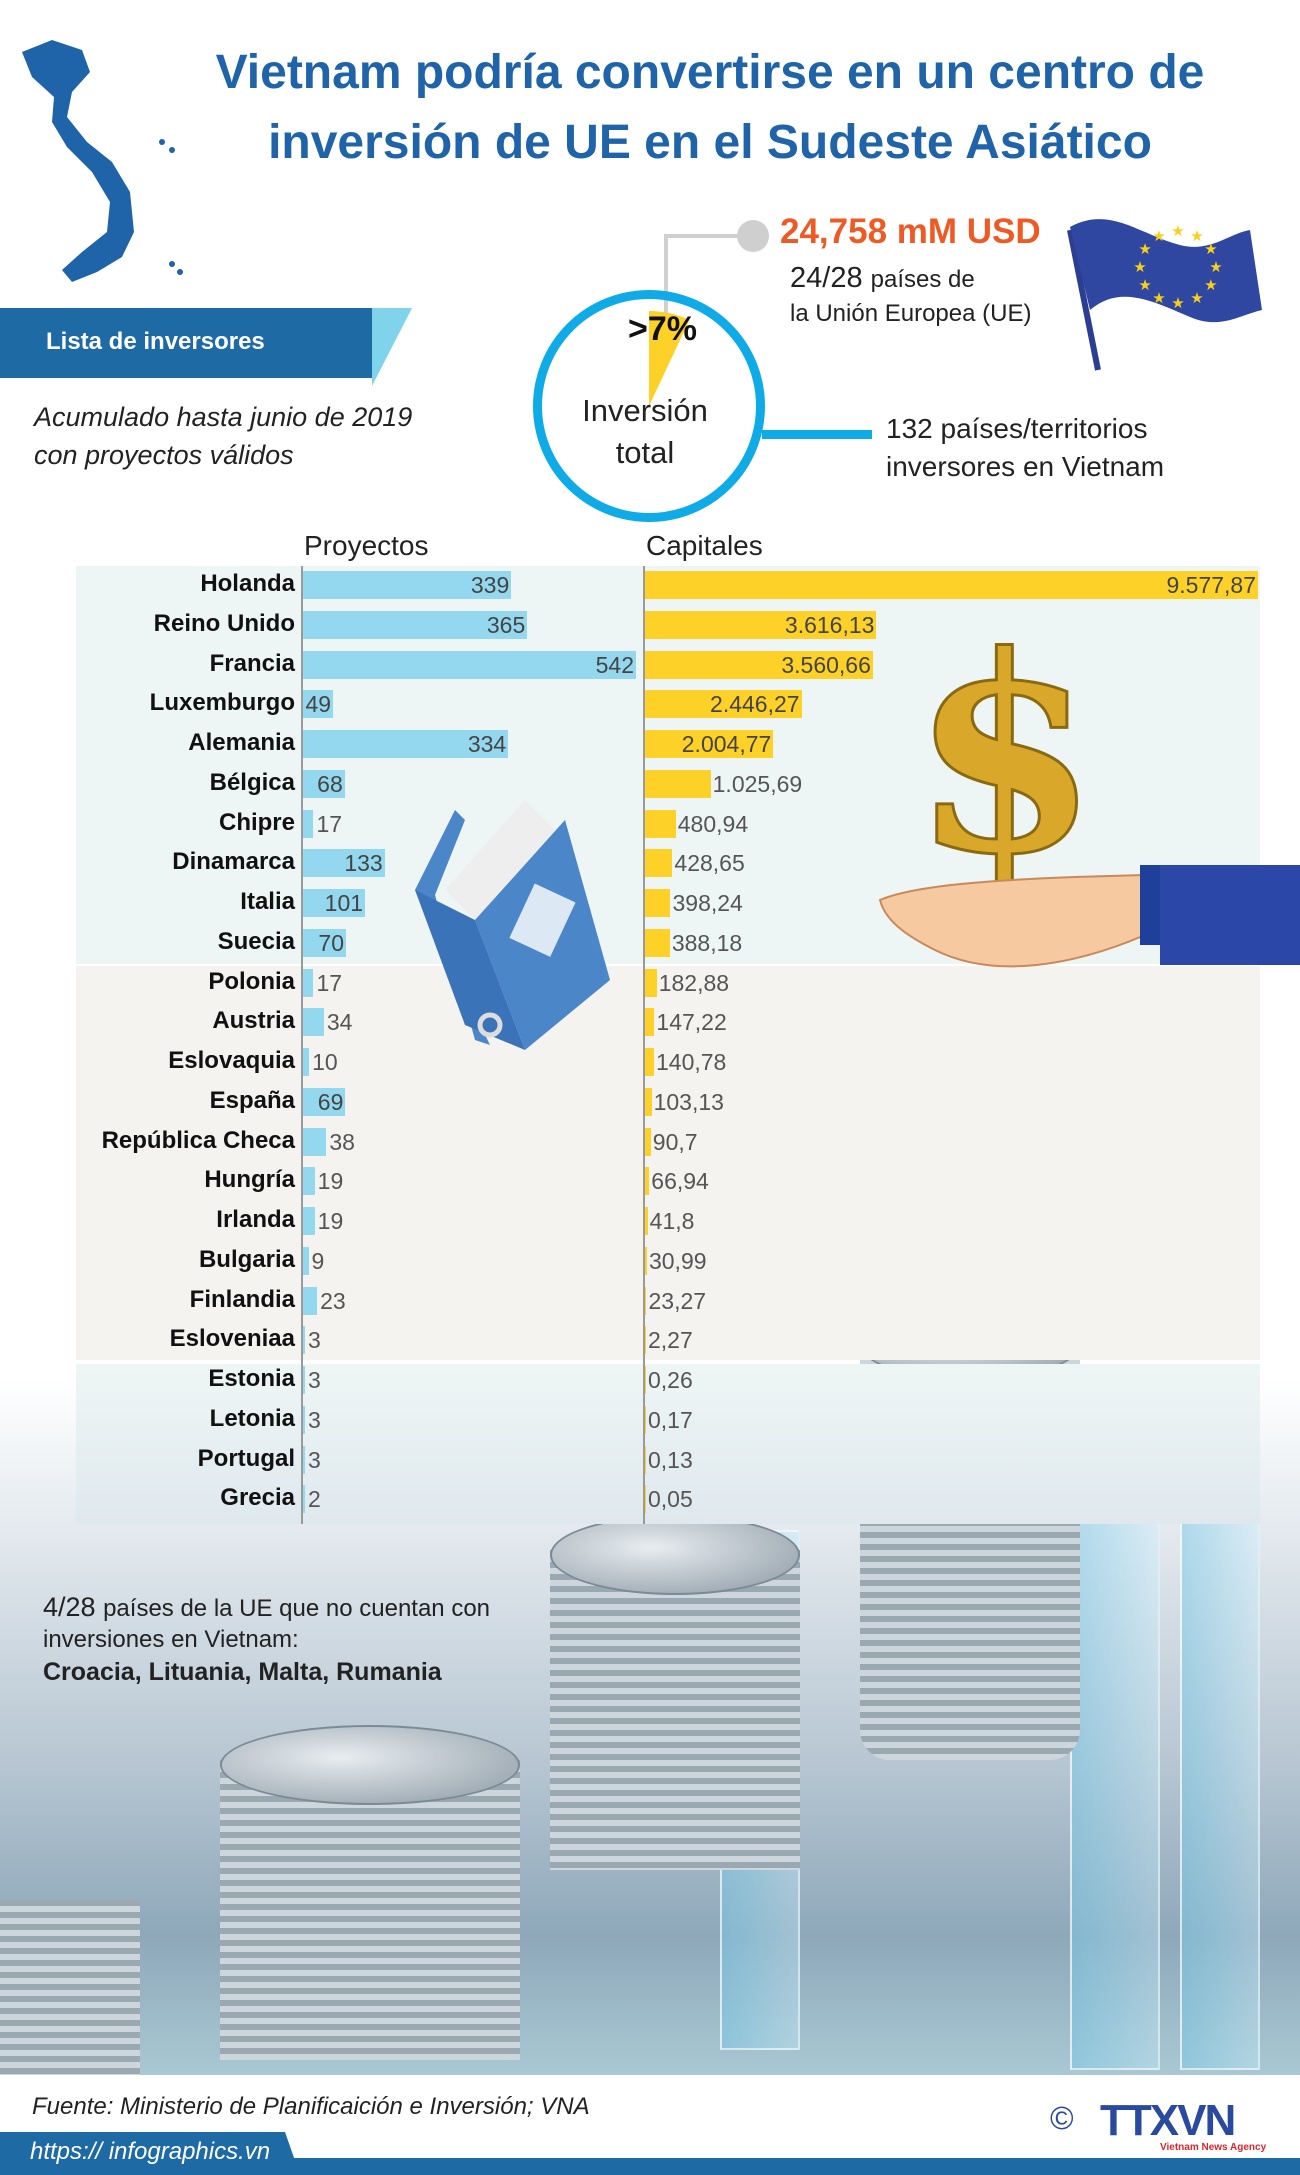  What do you see at coordinates (252, 1100) in the screenshot?
I see `country-label: España` at bounding box center [252, 1100].